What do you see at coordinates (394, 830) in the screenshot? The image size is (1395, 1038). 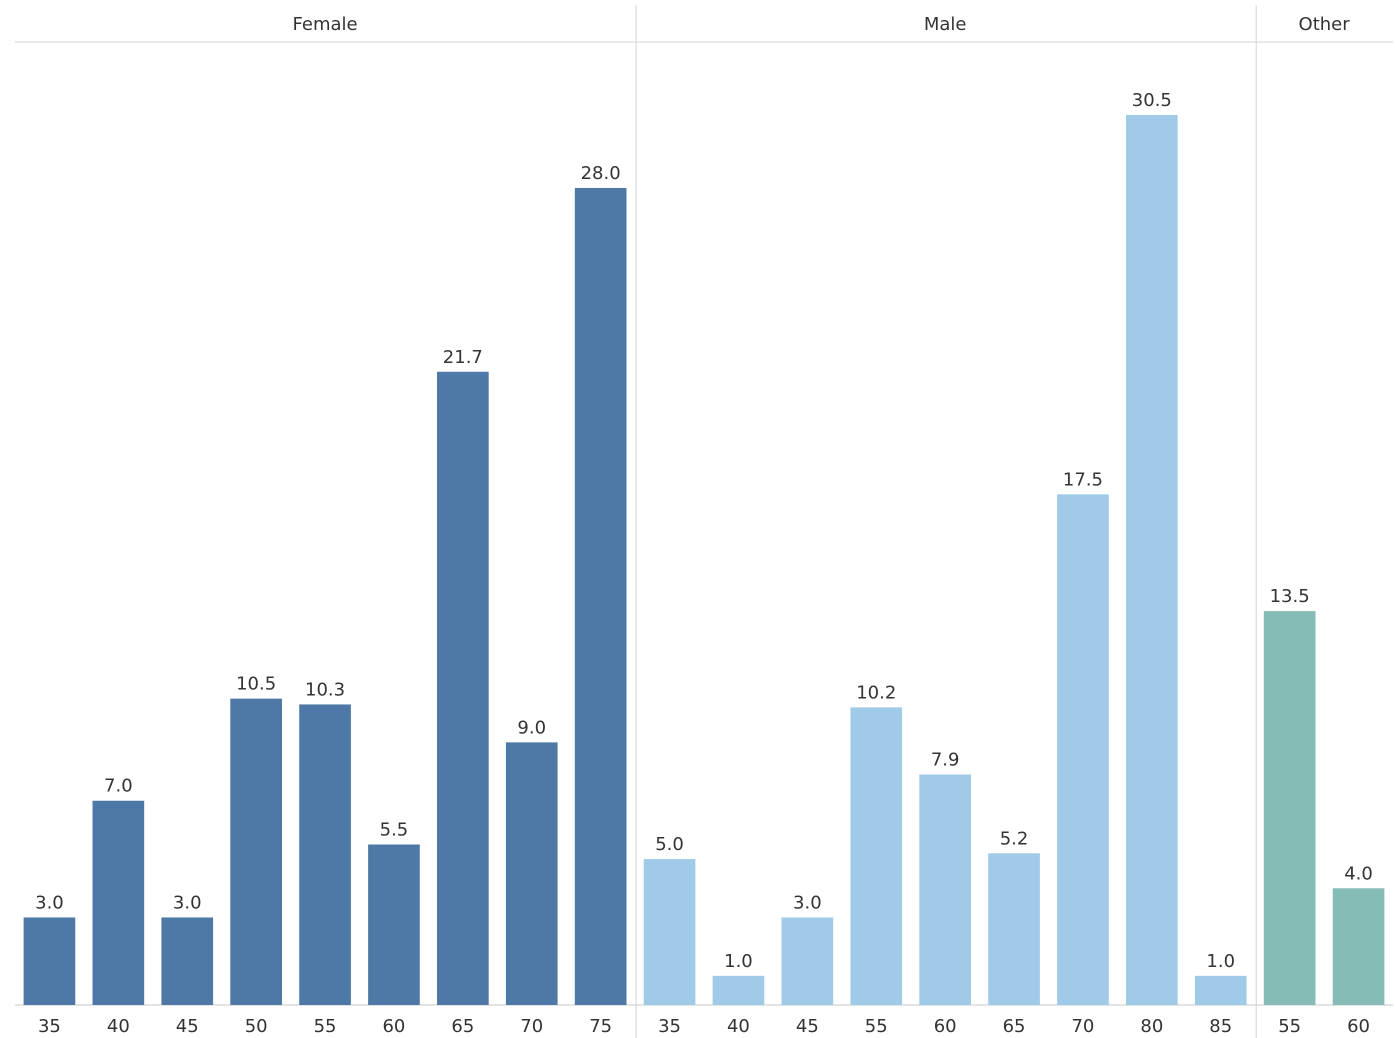 I see `data-label: 5.5` at bounding box center [394, 830].